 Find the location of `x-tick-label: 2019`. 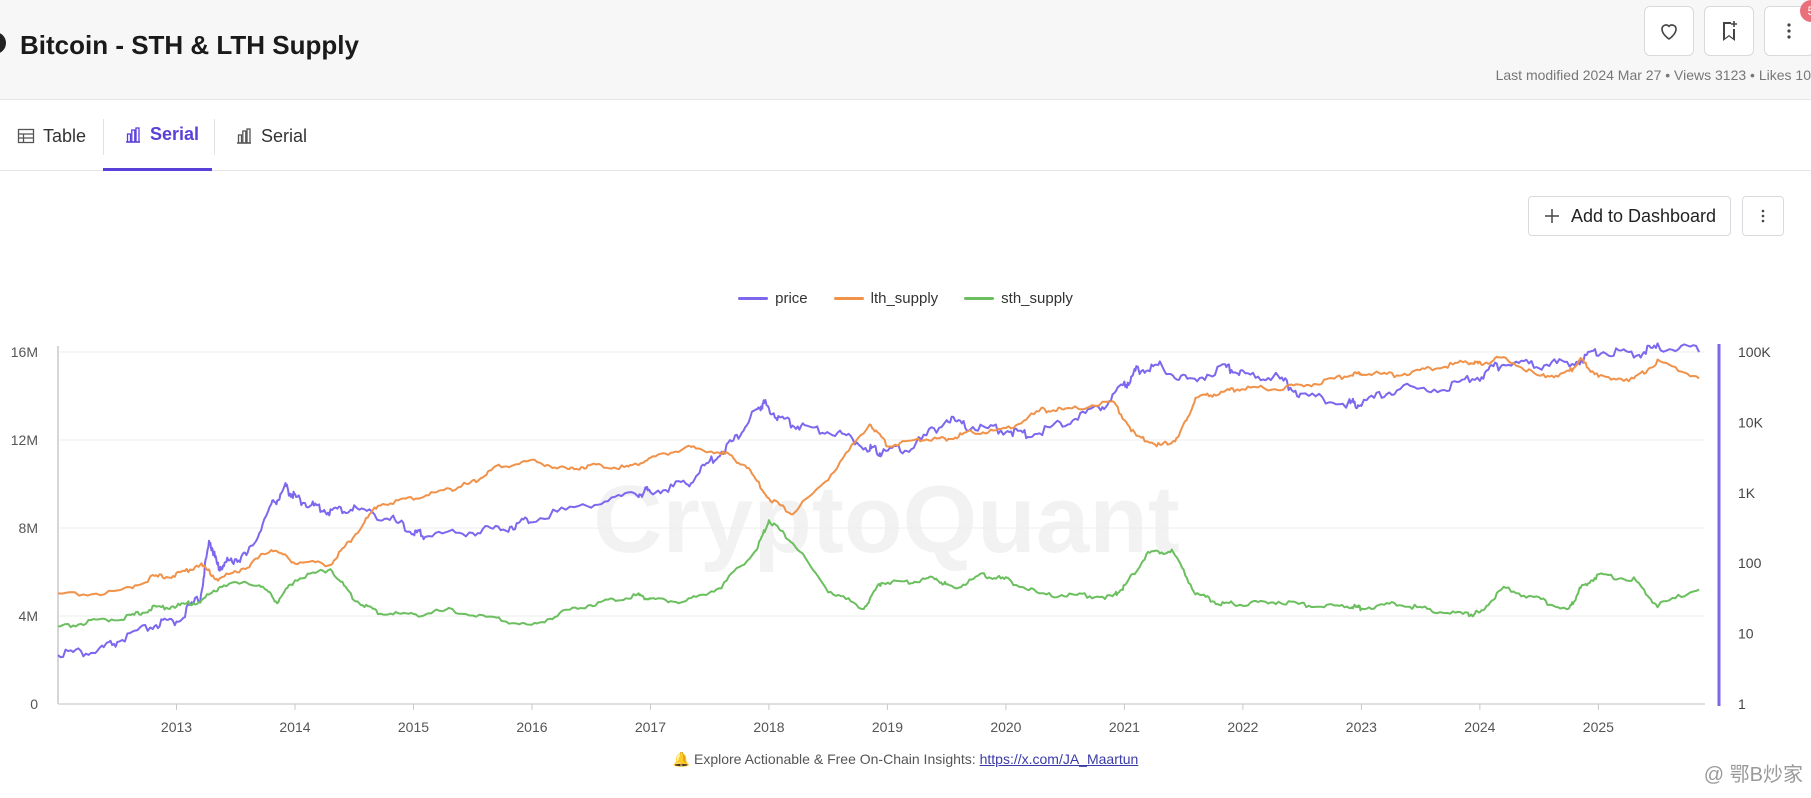

x-tick-label: 2019 is located at coordinates (887, 727).